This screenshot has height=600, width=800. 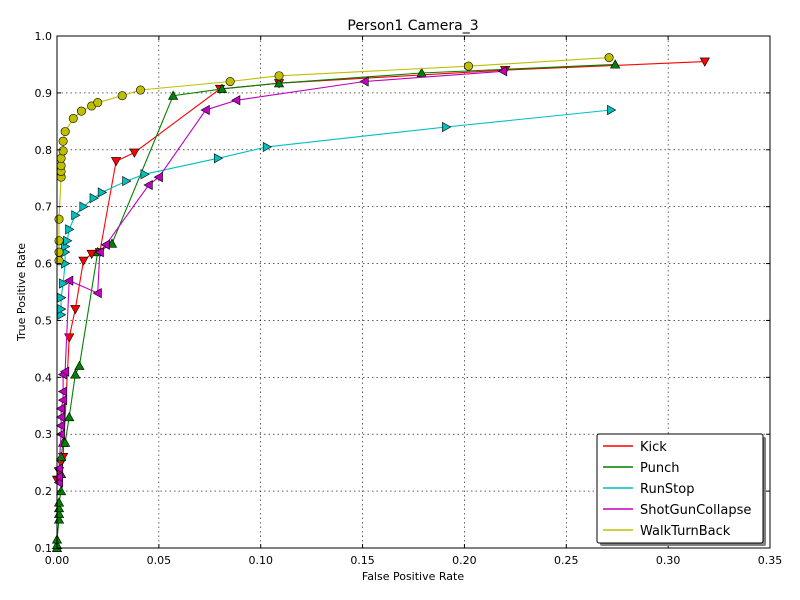 I want to click on y-tick-label: 0.6, so click(x=44, y=264).